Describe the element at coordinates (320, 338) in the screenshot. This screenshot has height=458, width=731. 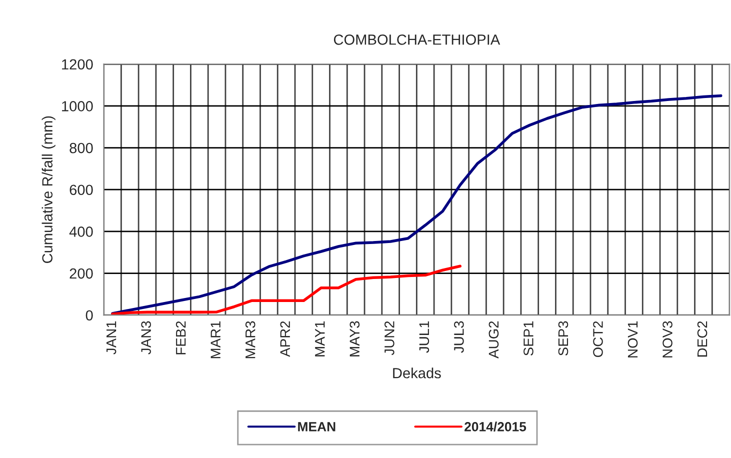
I see `x-tick-label: MAY1` at that location.